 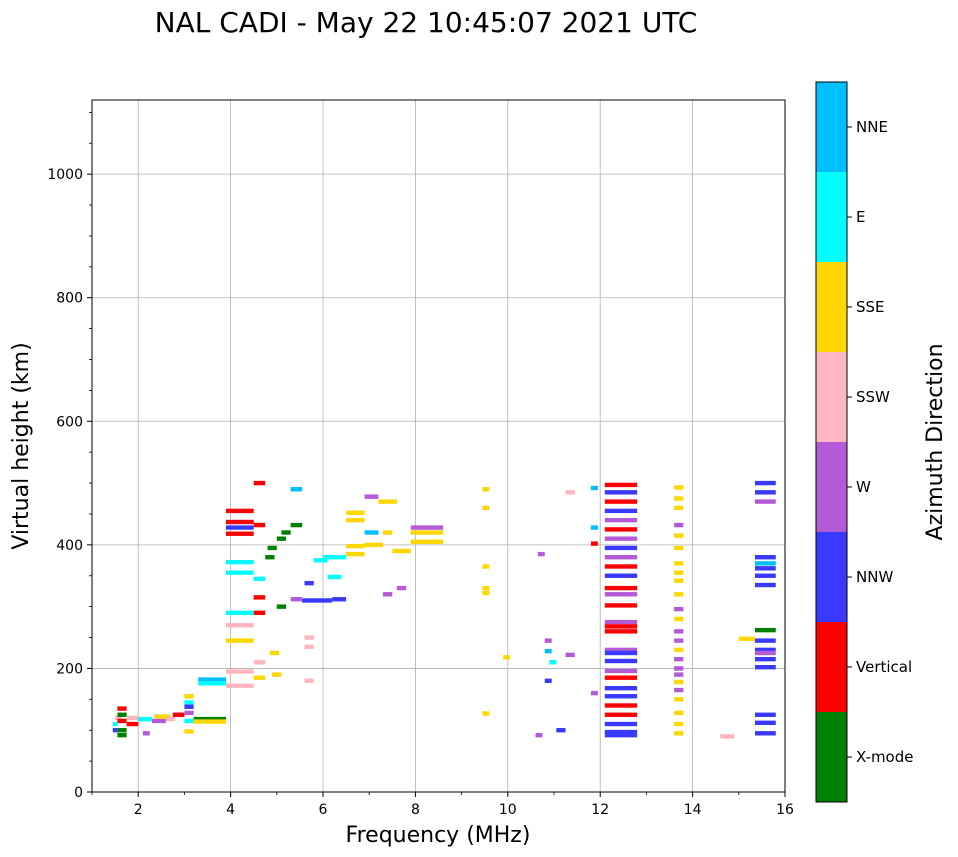 What do you see at coordinates (600, 810) in the screenshot?
I see `x-tick-label: 12` at bounding box center [600, 810].